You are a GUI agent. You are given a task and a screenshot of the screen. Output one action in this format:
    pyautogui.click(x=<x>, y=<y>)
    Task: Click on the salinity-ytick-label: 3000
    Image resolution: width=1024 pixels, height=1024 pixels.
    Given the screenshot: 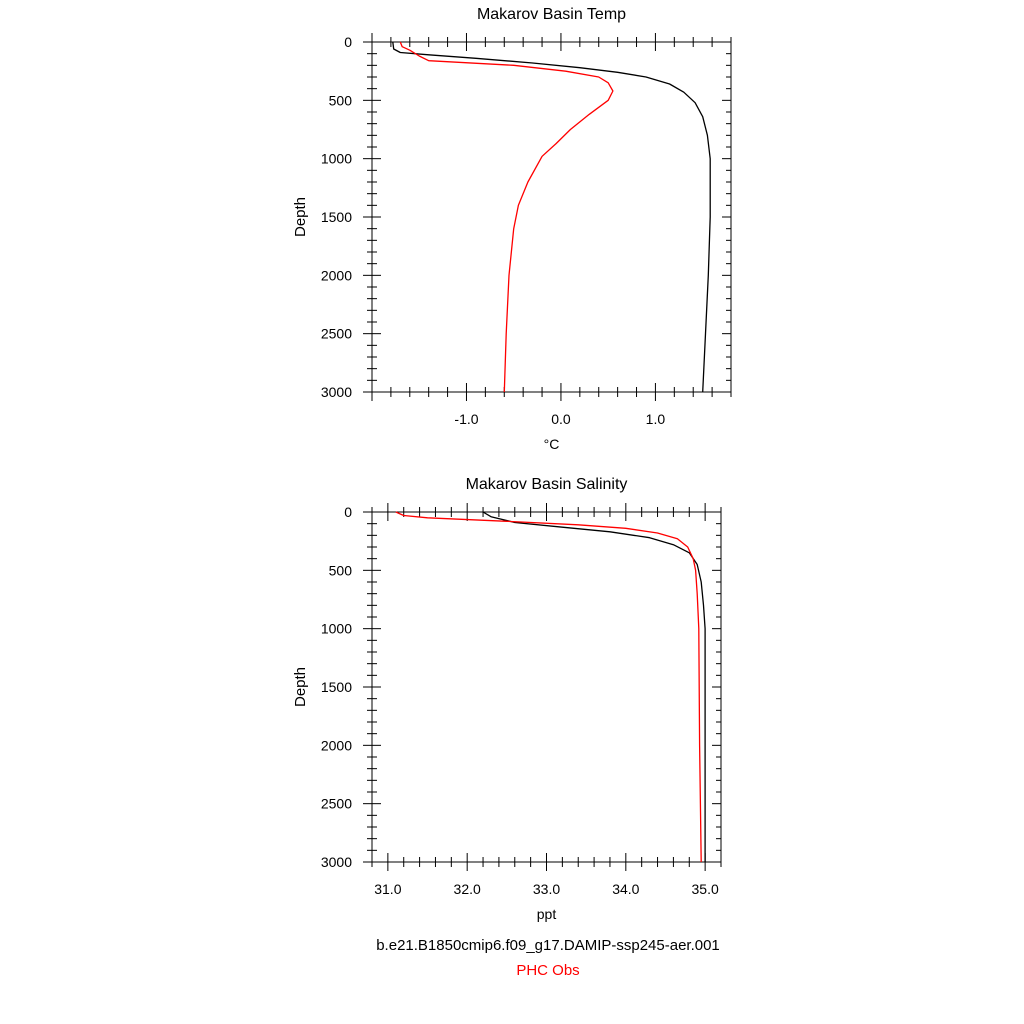 What is the action you would take?
    pyautogui.click(x=336, y=862)
    